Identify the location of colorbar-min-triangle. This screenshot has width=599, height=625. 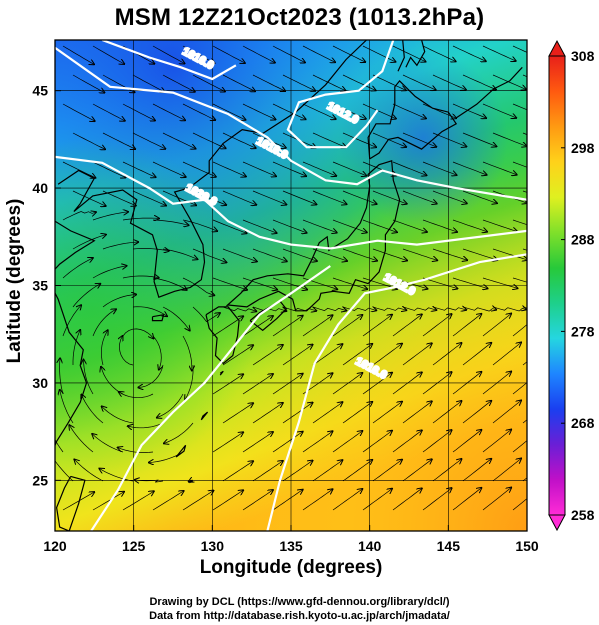
(557, 523).